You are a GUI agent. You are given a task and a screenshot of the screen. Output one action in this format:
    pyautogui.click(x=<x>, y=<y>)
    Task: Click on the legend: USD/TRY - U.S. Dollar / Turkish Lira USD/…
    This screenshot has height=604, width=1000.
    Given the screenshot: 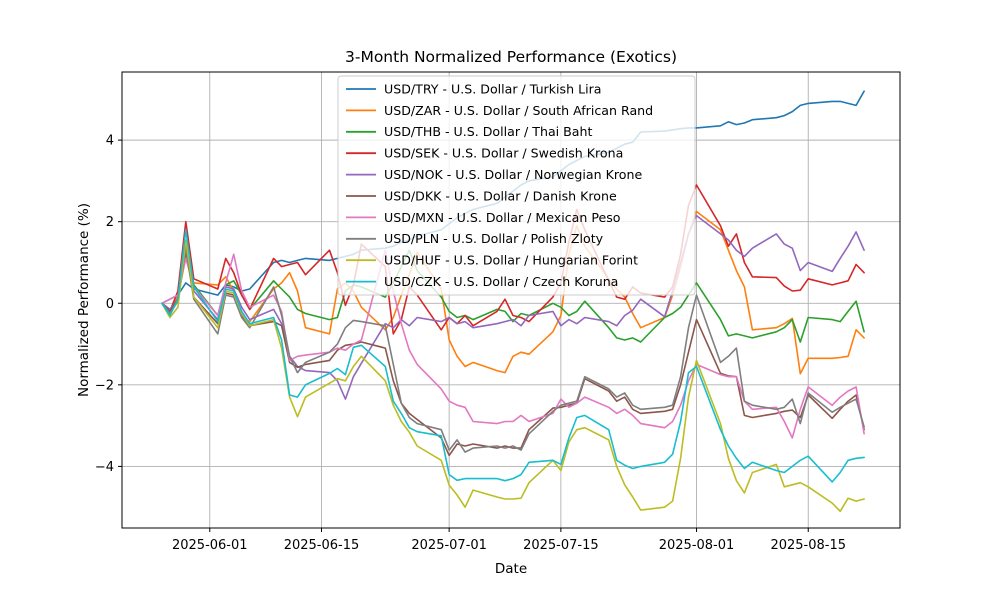 What is the action you would take?
    pyautogui.click(x=516, y=185)
    